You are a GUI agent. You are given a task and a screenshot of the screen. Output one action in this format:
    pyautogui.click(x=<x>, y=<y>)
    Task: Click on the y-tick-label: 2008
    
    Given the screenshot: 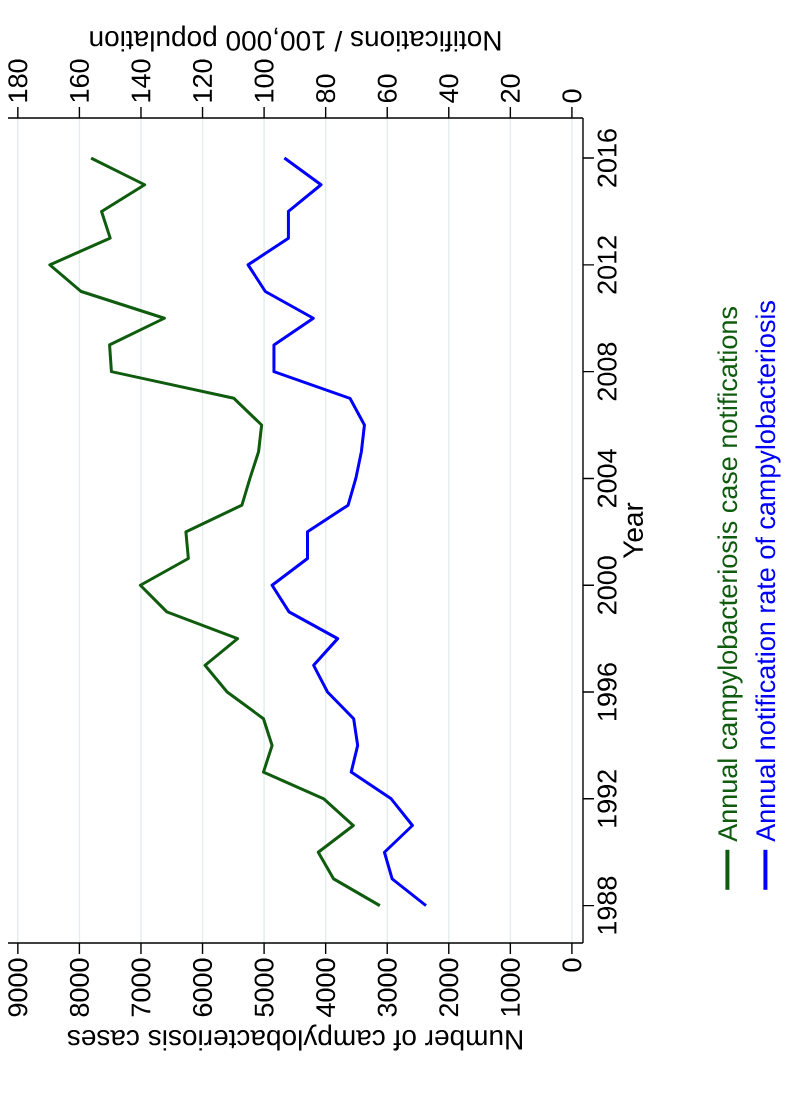 What is the action you would take?
    pyautogui.click(x=607, y=371)
    